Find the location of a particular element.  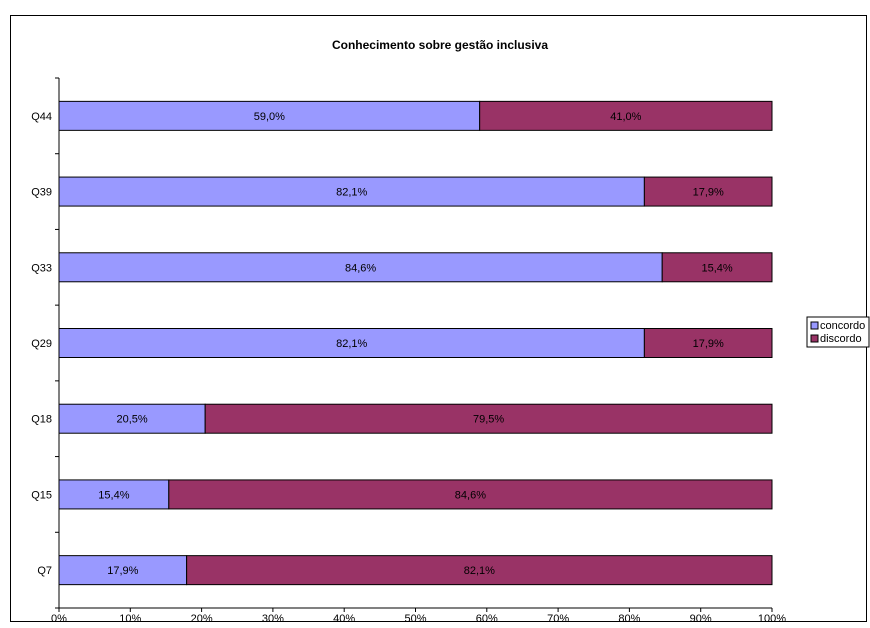

legend-label-discordo: discordo is located at coordinates (841, 339).